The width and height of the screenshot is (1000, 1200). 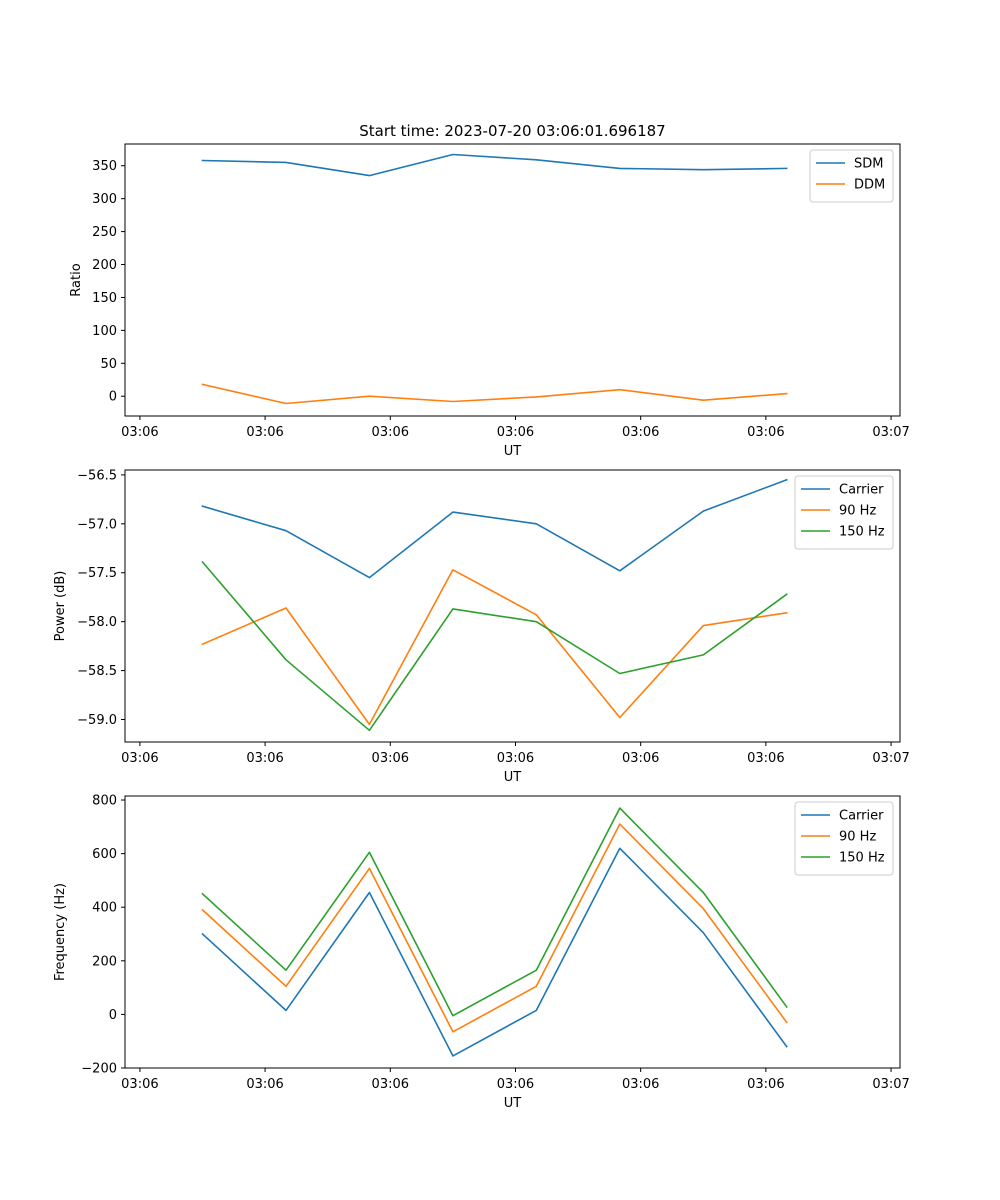 What do you see at coordinates (108, 364) in the screenshot?
I see `y-tick-label: 50` at bounding box center [108, 364].